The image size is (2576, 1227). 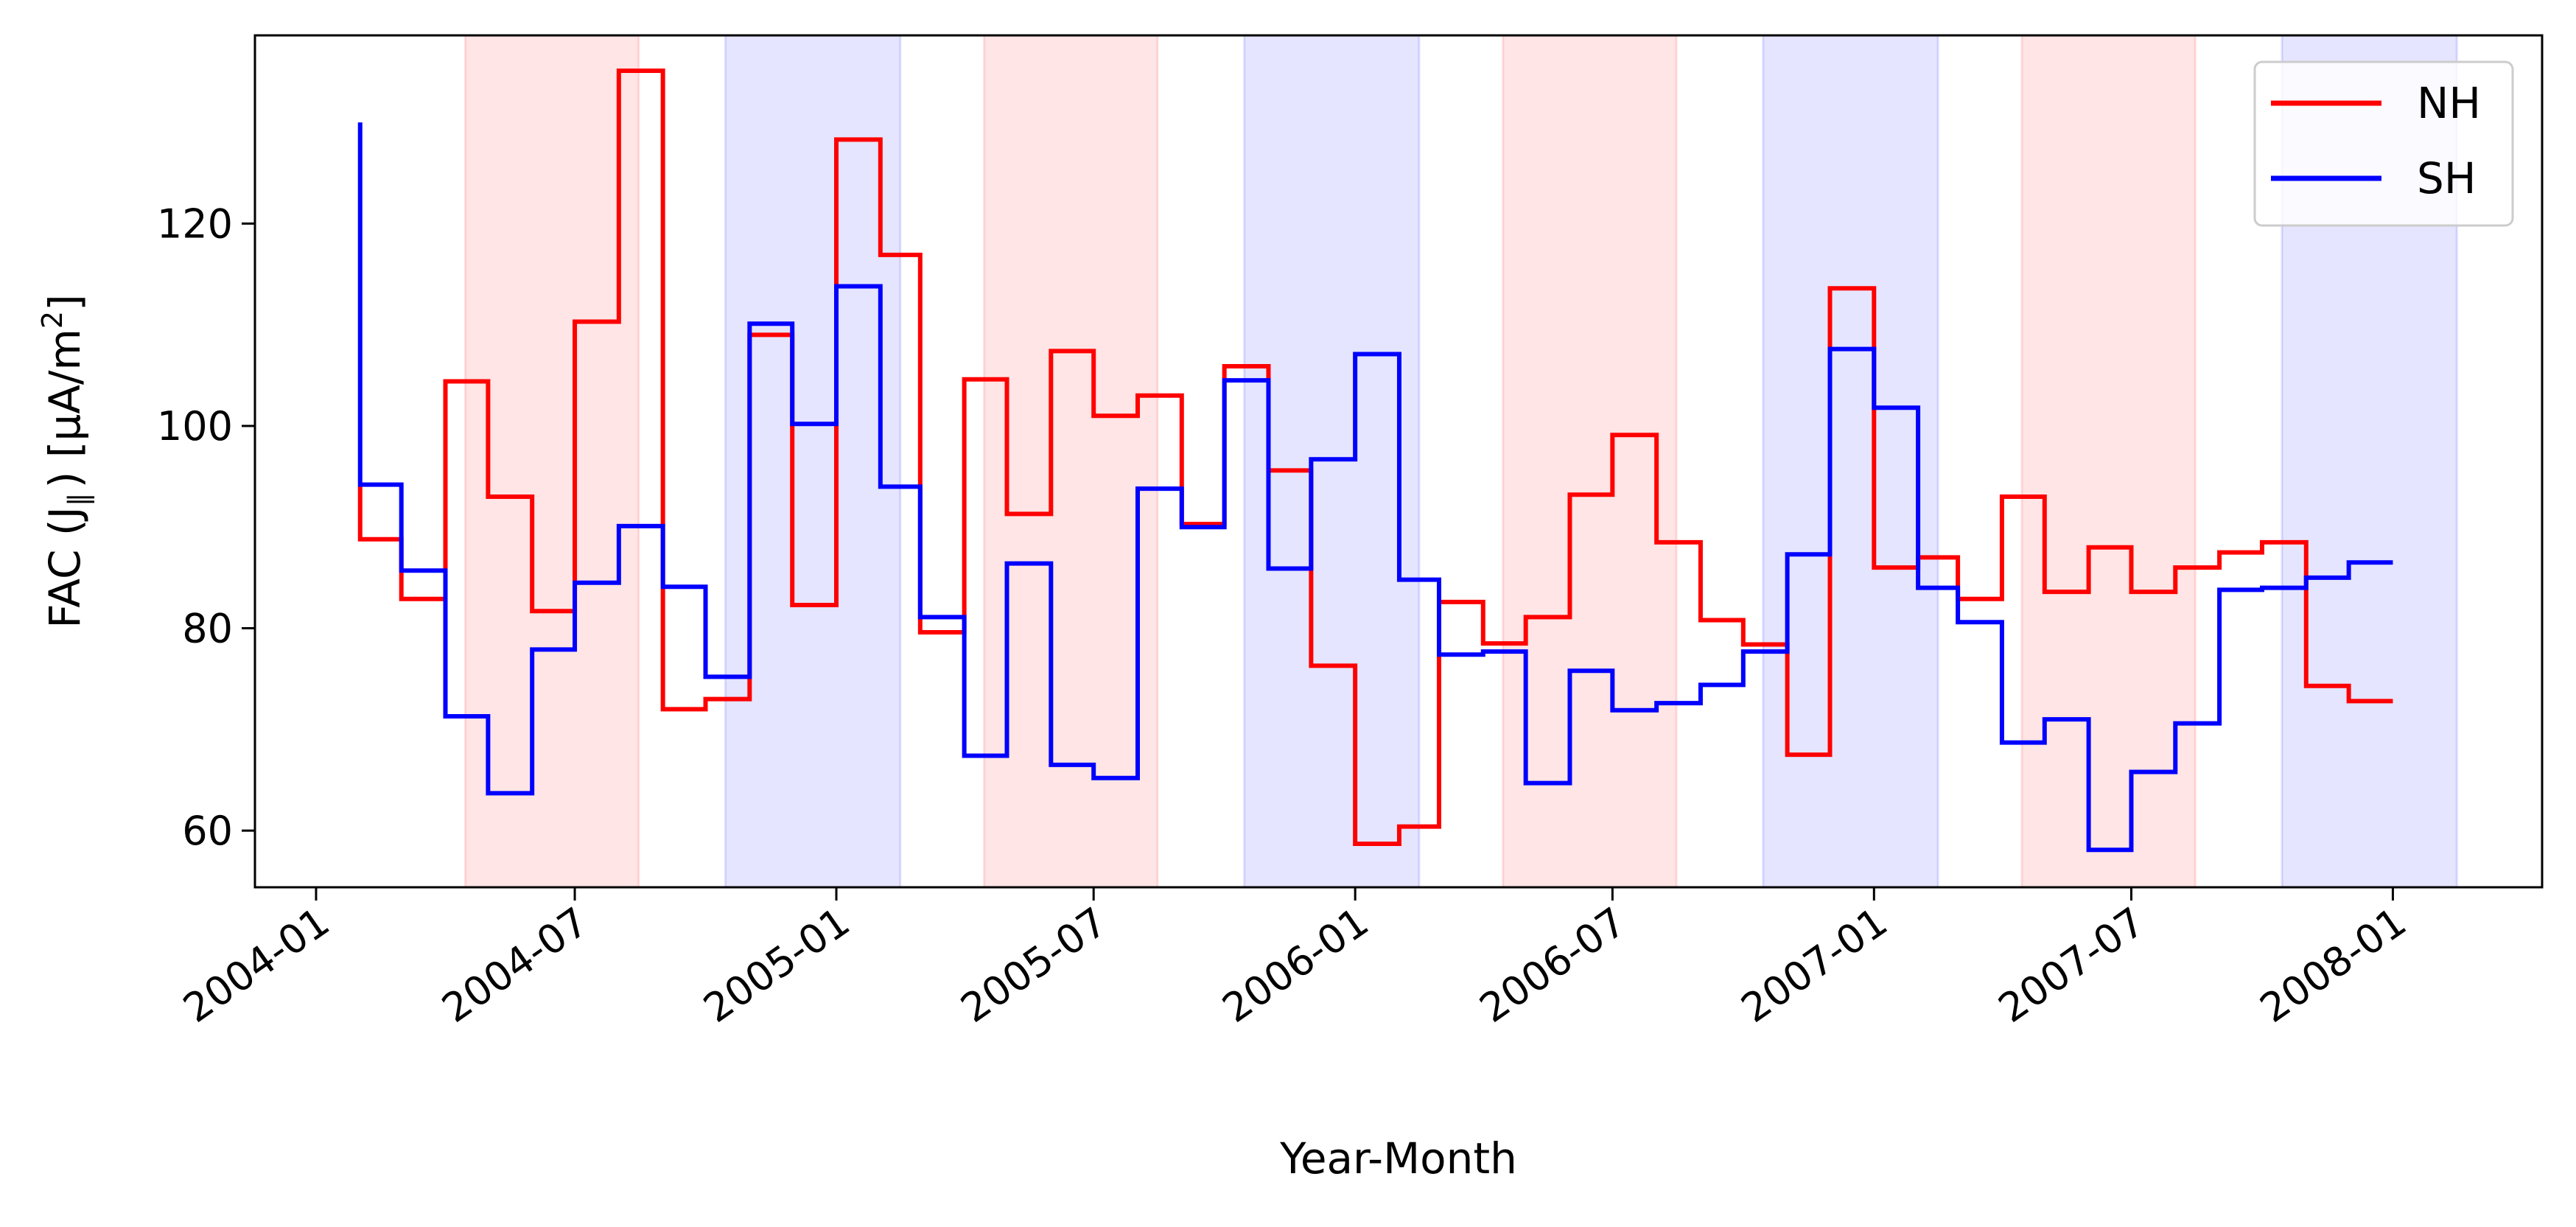 I want to click on y-tick-label: 120, so click(x=195, y=223).